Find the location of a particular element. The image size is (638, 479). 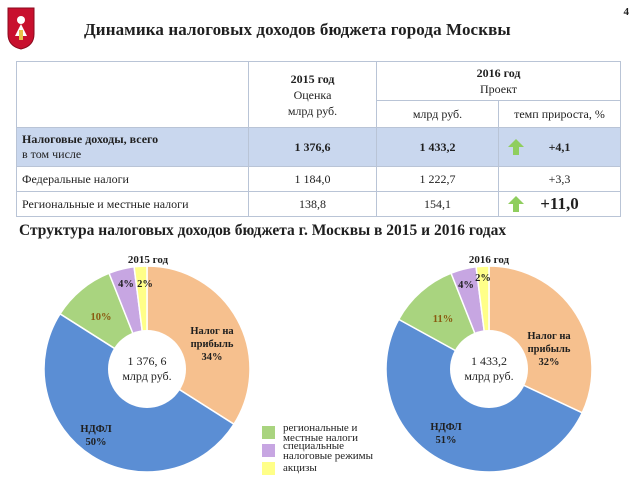

pie-slice-label: НДФЛ 50% is located at coordinates (95, 436).